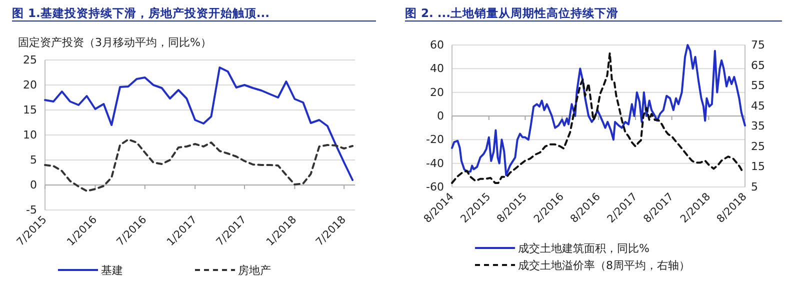 The height and width of the screenshot is (304, 792). I want to click on y-tick-label: 15, so click(30, 110).